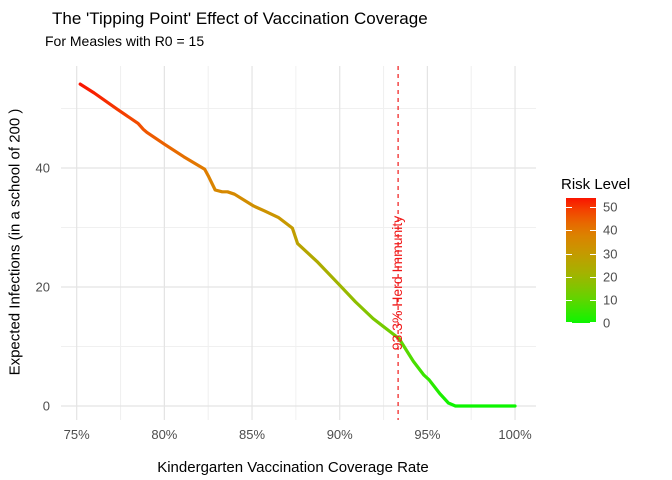 This screenshot has width=672, height=480. What do you see at coordinates (607, 323) in the screenshot?
I see `legend-tick-label: 0` at bounding box center [607, 323].